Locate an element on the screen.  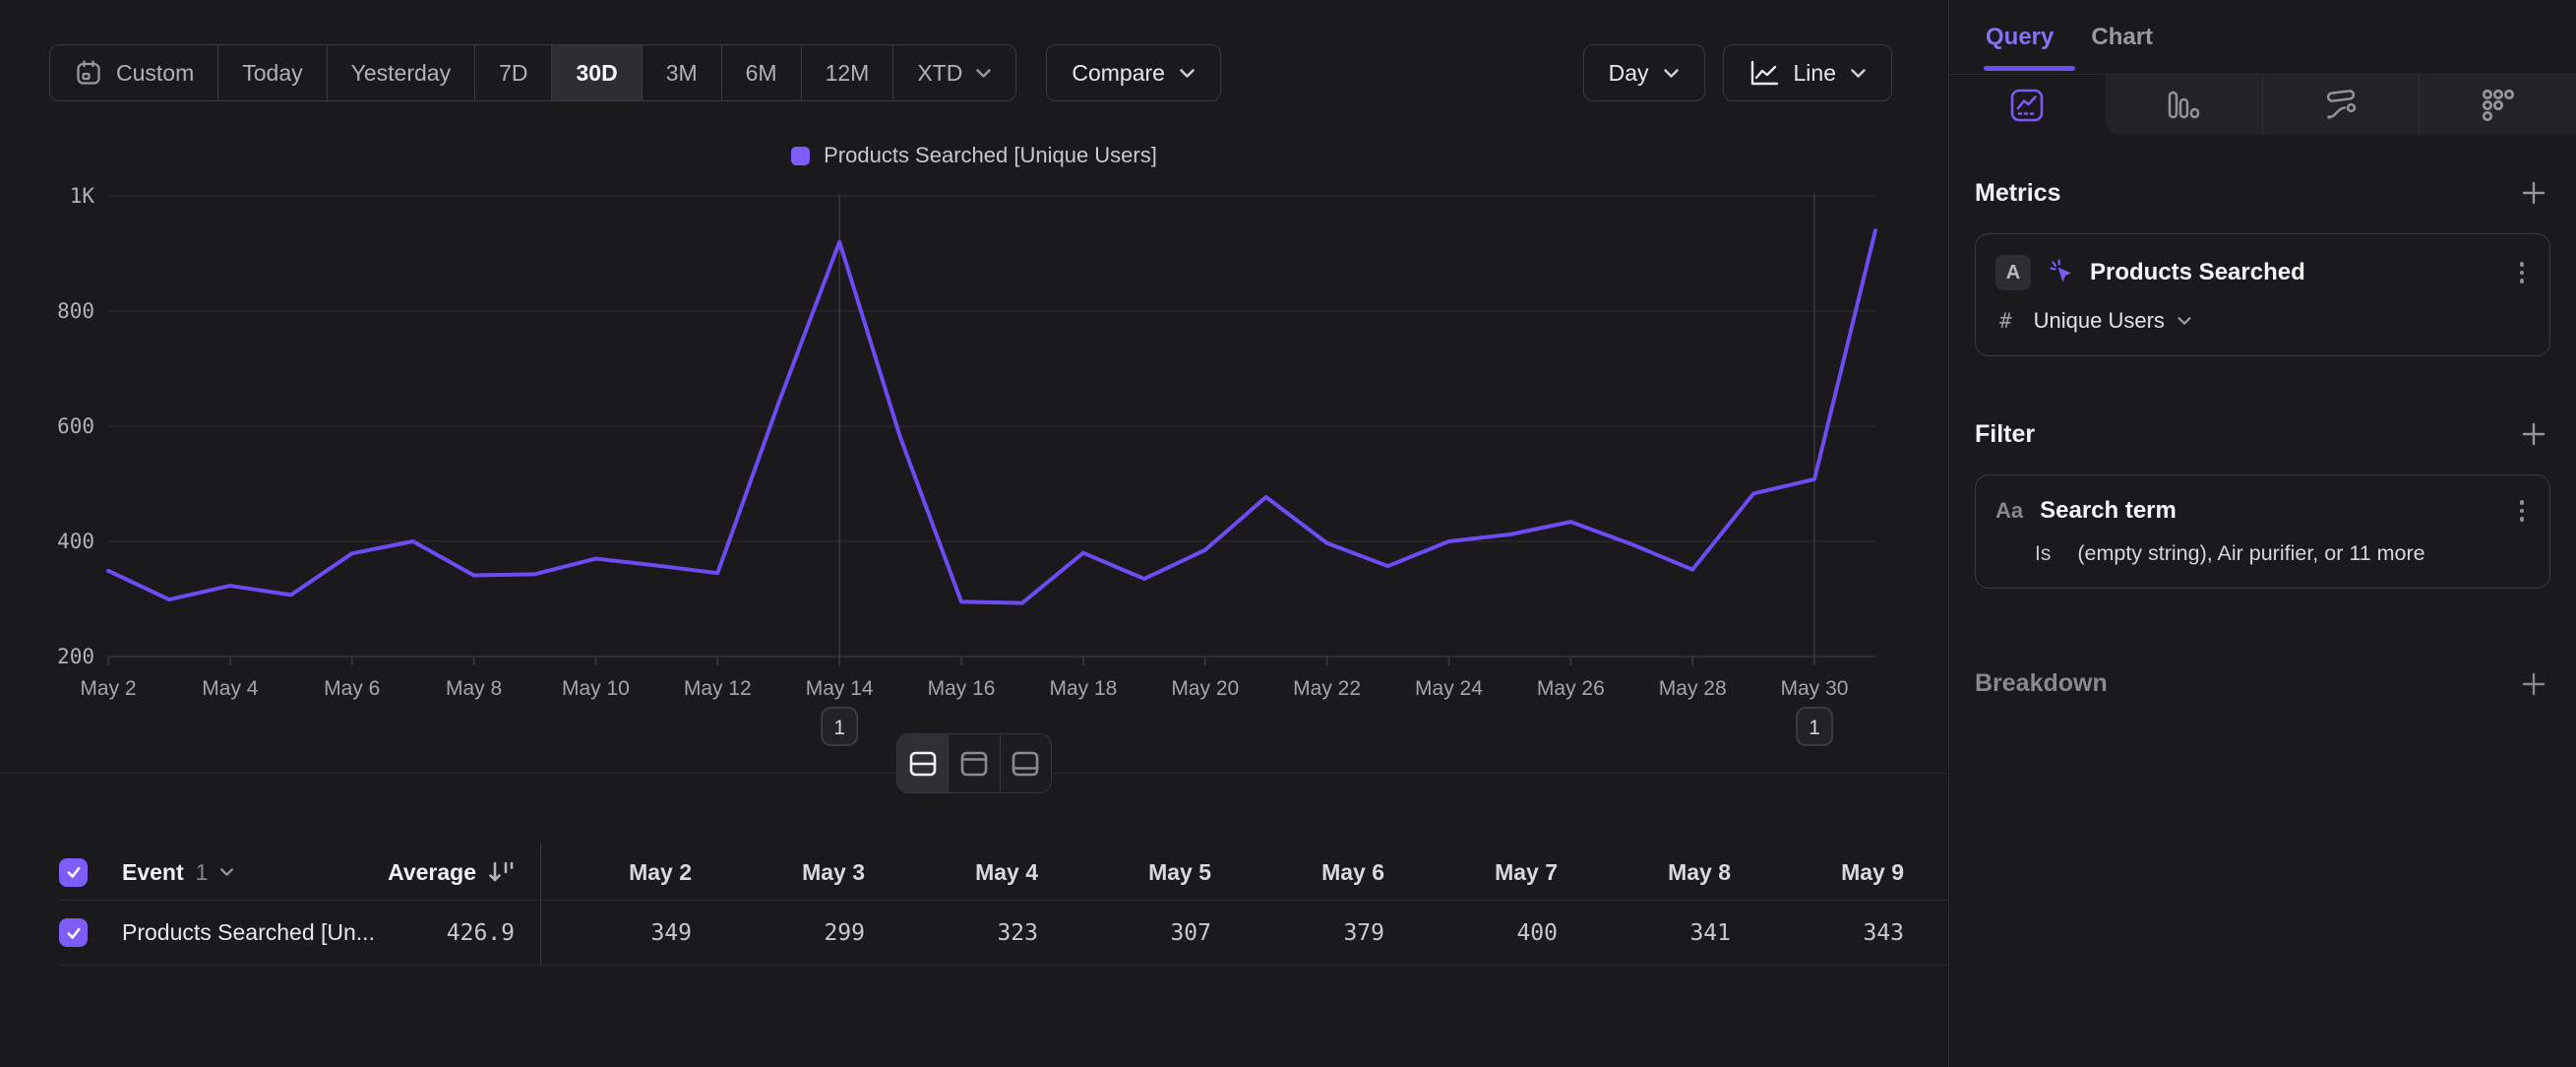
compare-button: Compare is located at coordinates (1133, 73).